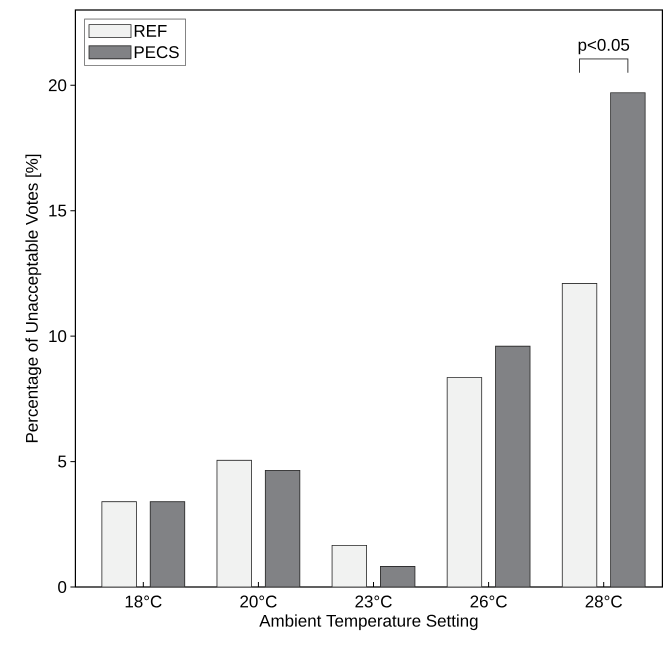 The height and width of the screenshot is (649, 663). What do you see at coordinates (57, 210) in the screenshot?
I see `y-tick-label: 15` at bounding box center [57, 210].